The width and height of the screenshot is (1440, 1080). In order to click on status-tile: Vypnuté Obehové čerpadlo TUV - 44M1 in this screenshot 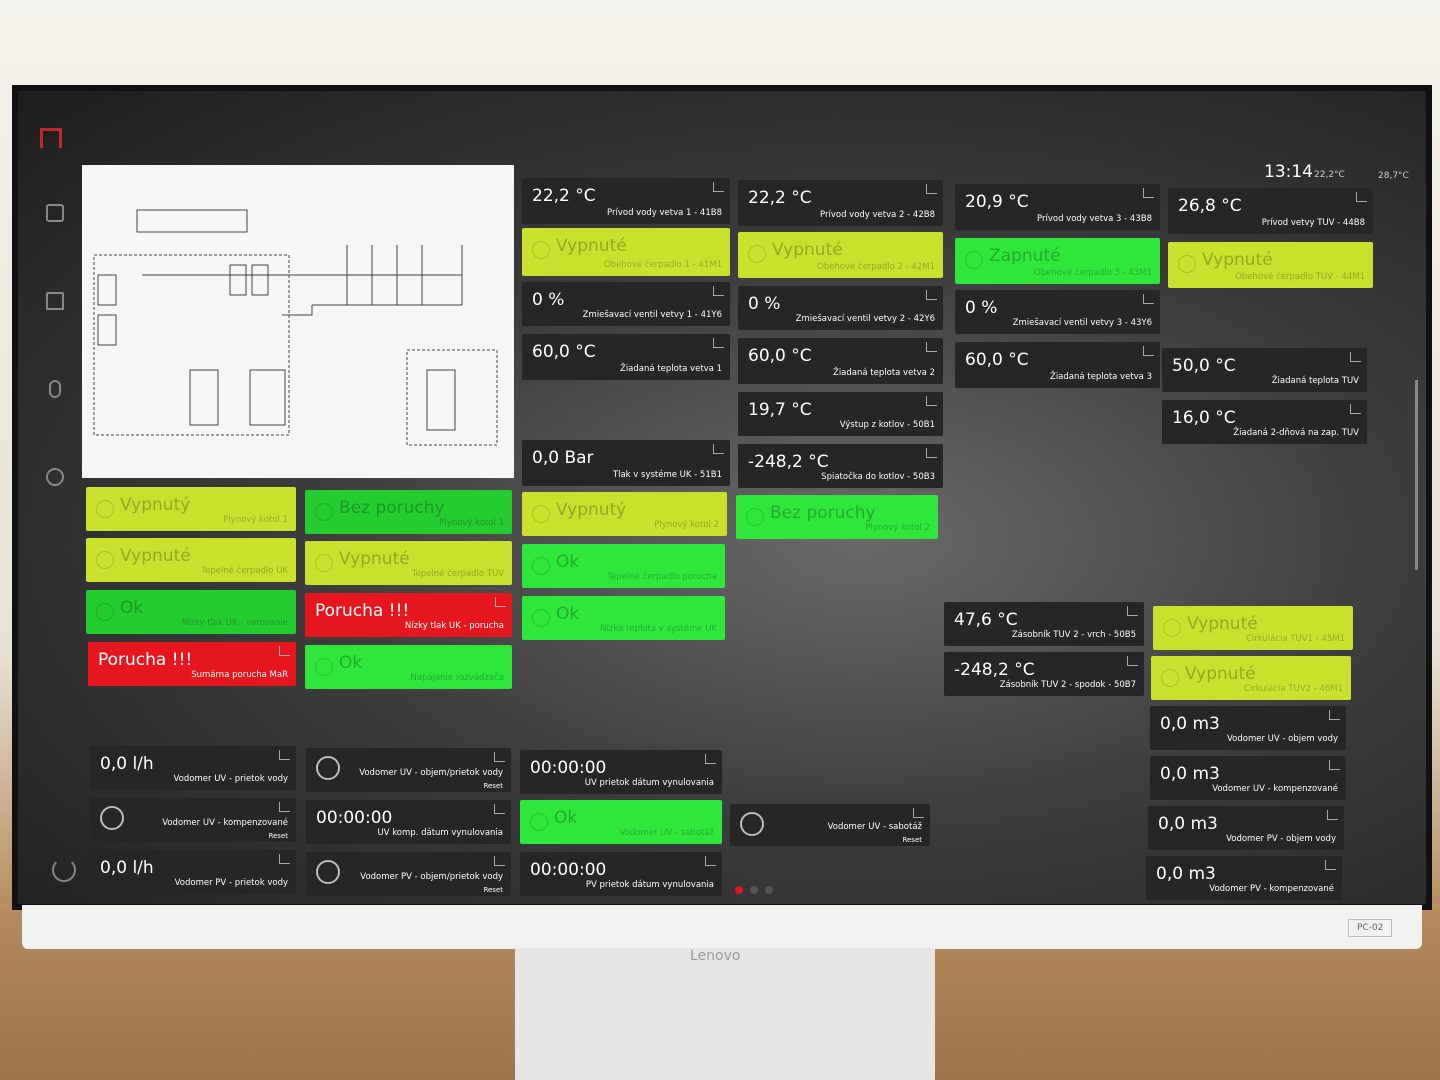, I will do `click(1270, 265)`.